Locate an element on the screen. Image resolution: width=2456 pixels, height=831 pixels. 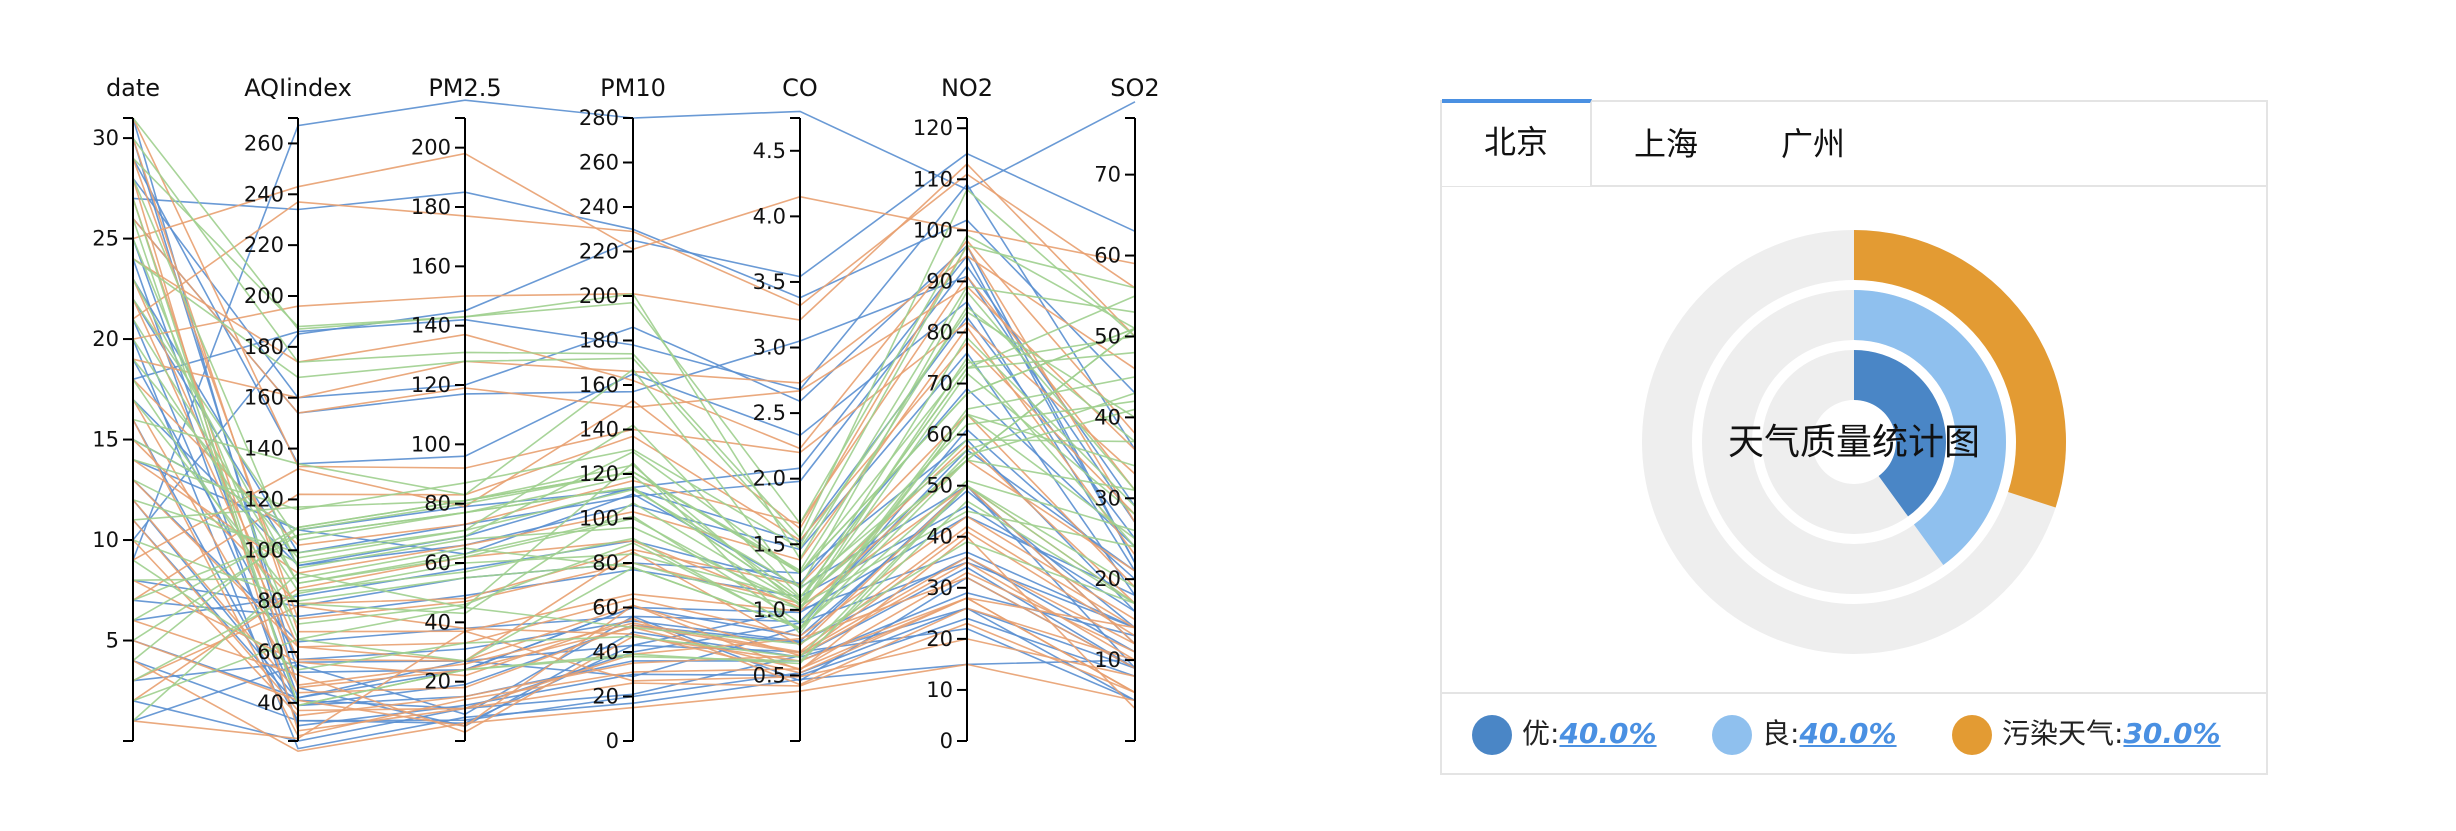
legend-dot-excellent is located at coordinates (1492, 735).